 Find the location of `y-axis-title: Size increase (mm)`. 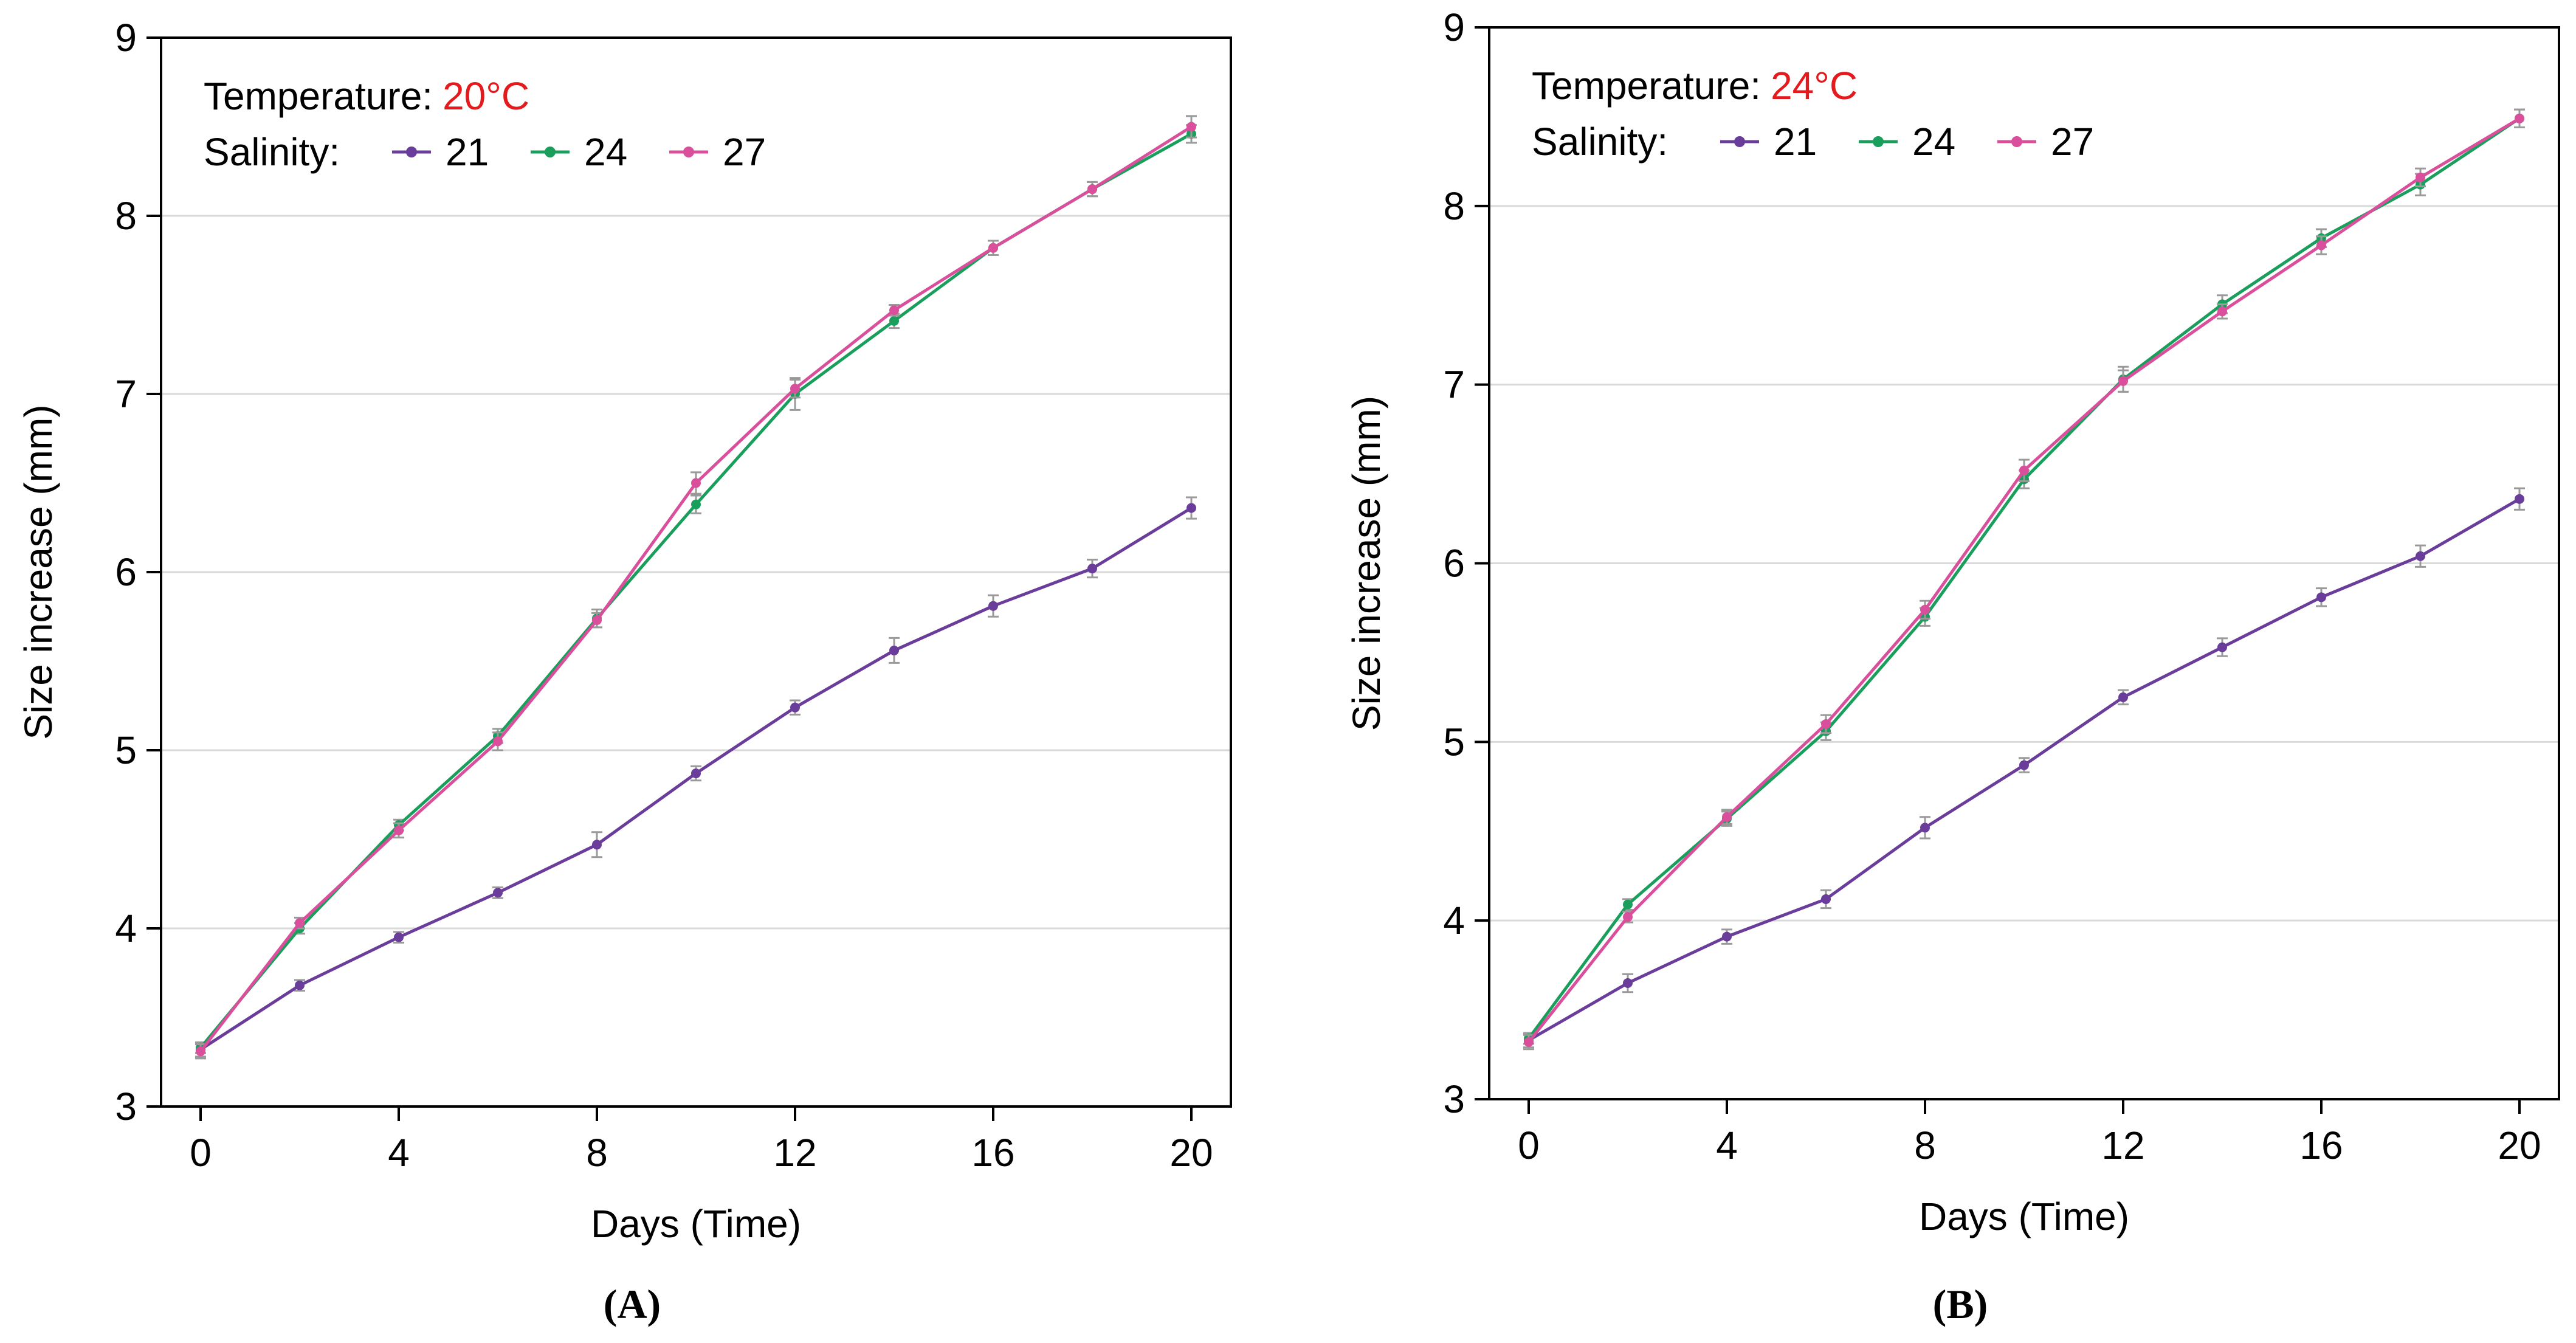

y-axis-title: Size increase (mm) is located at coordinates (38, 571).